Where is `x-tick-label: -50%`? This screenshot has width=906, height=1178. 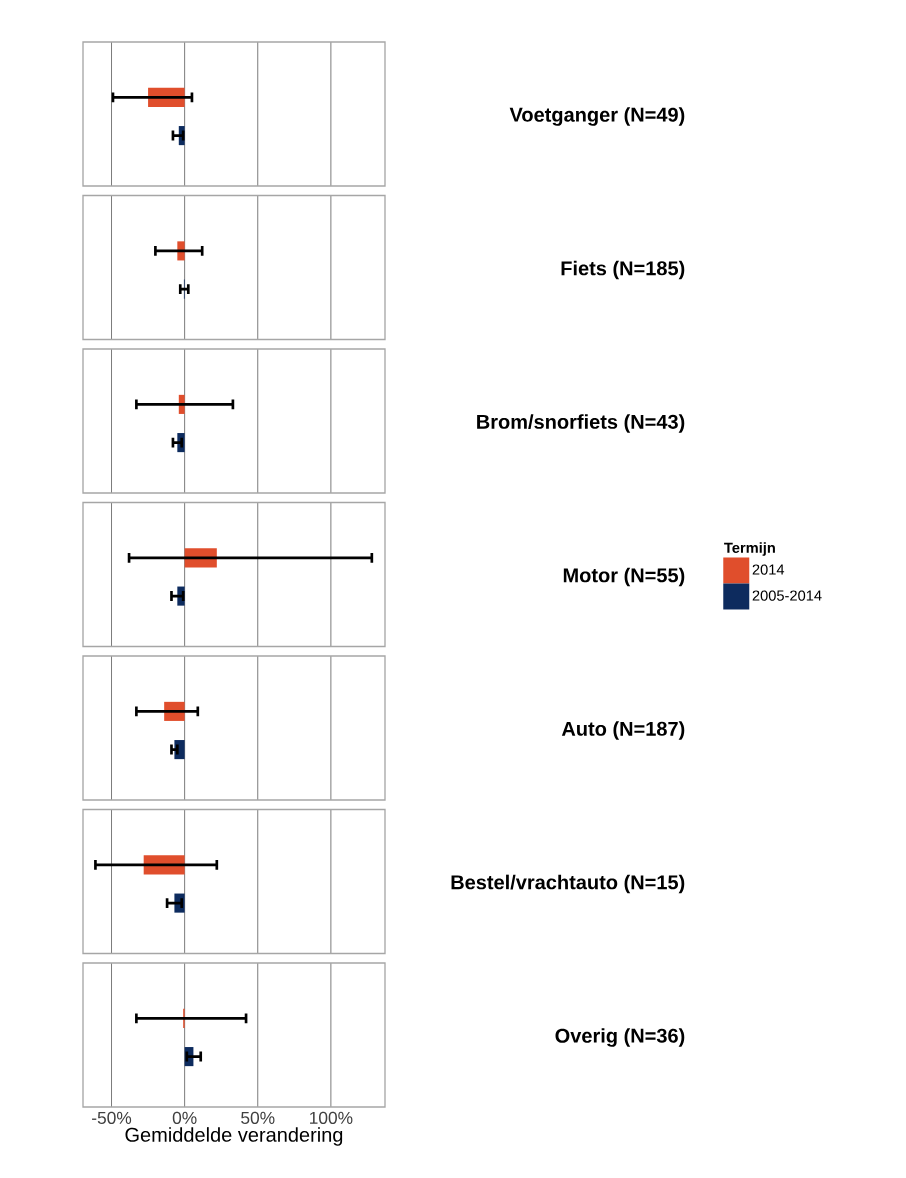 x-tick-label: -50% is located at coordinates (112, 1117).